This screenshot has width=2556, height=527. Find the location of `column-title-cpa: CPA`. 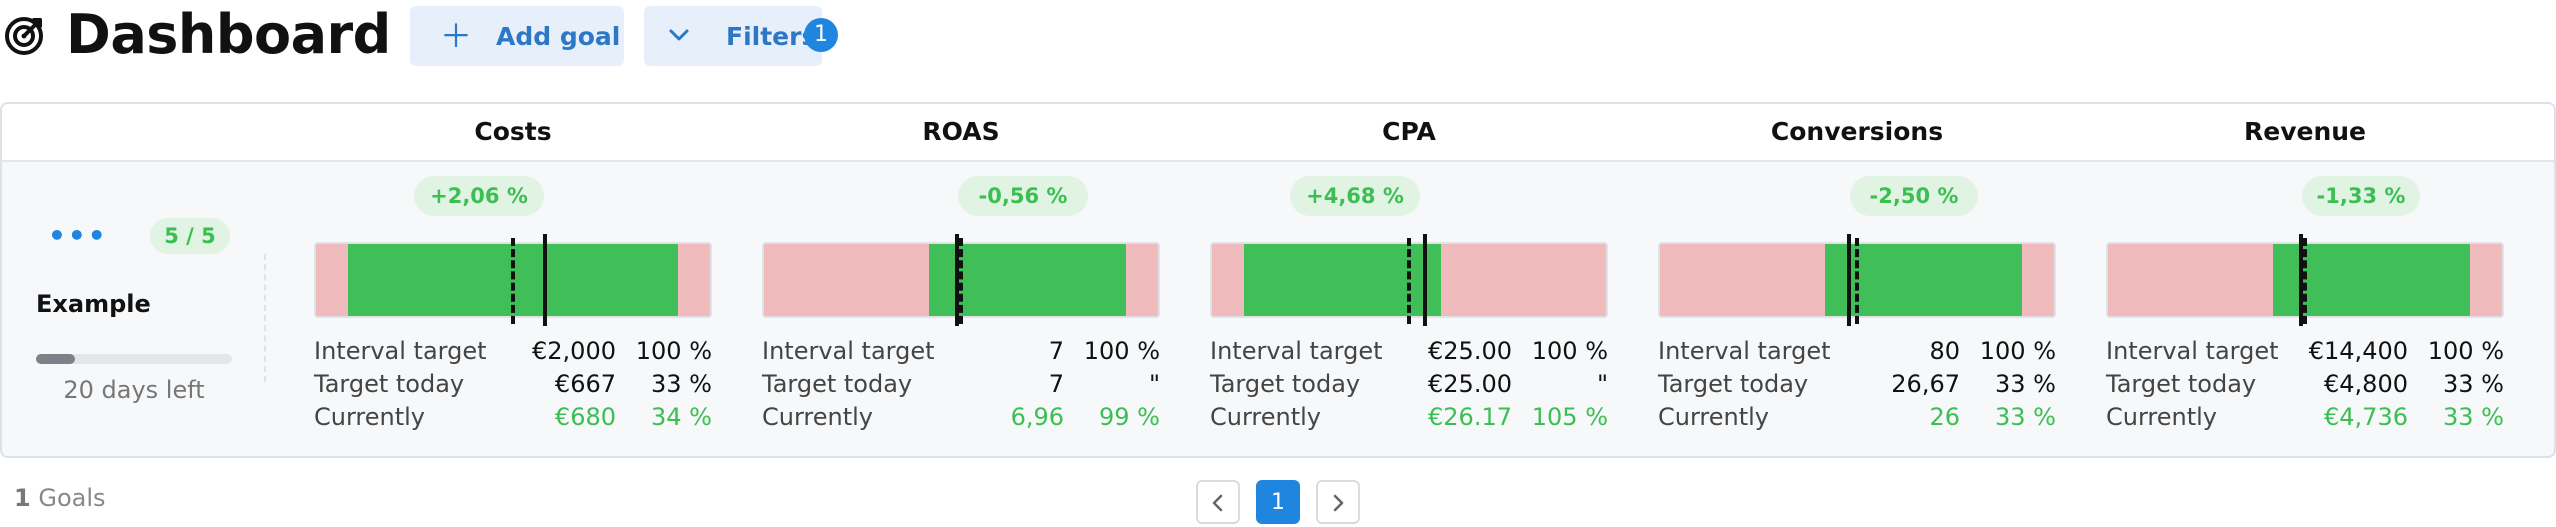

column-title-cpa: CPA is located at coordinates (1409, 131).